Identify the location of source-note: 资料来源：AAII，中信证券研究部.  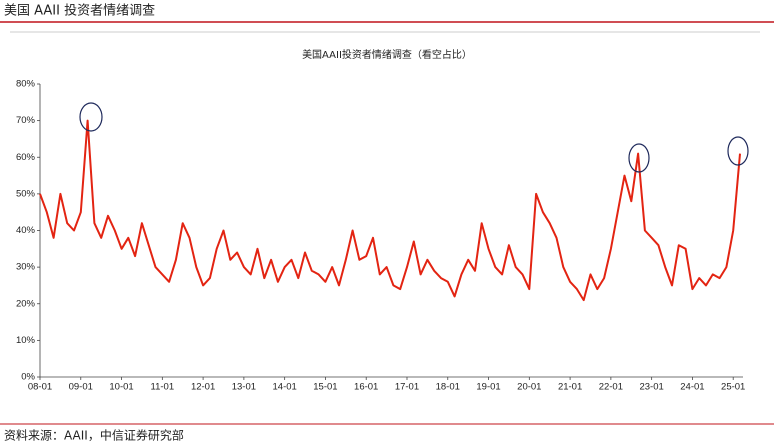
(94, 435).